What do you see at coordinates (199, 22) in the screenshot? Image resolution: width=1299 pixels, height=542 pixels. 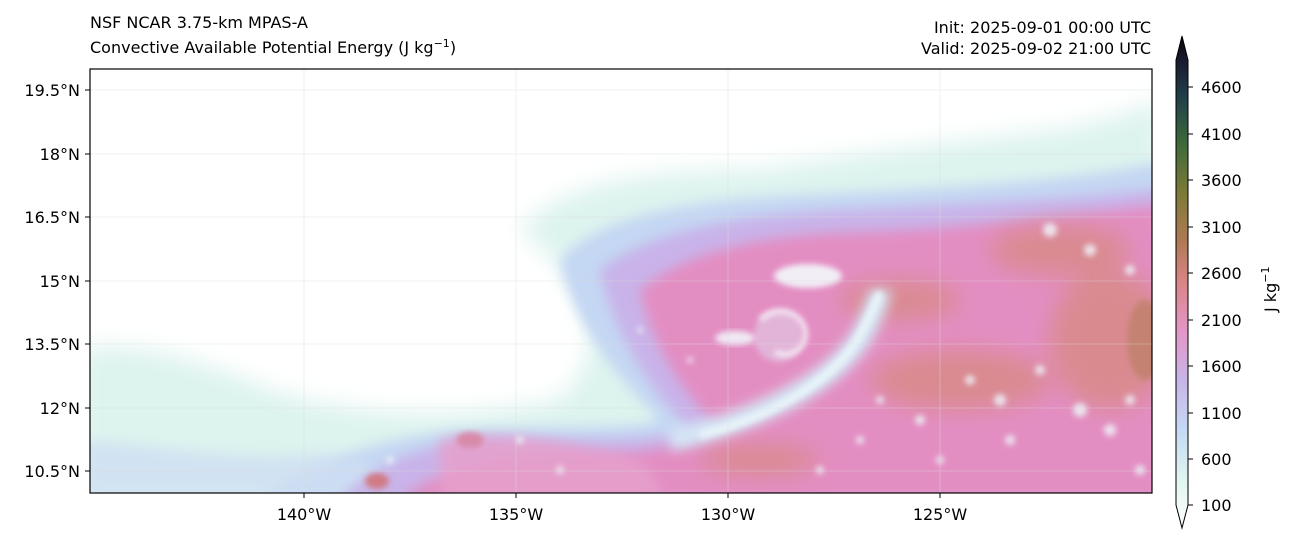 I see `model-title: NSF NCAR 3.75-km MPAS-A` at bounding box center [199, 22].